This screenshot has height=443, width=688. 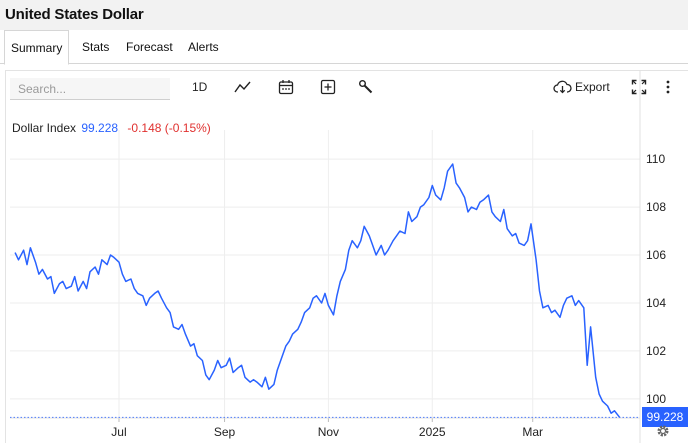 What do you see at coordinates (532, 432) in the screenshot?
I see `x-tick-label: Mar` at bounding box center [532, 432].